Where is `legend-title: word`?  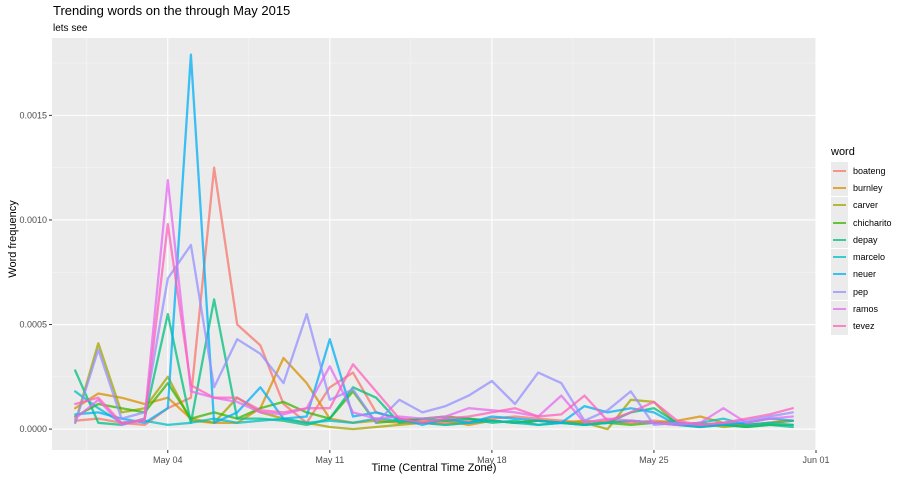
legend-title: word is located at coordinates (843, 152).